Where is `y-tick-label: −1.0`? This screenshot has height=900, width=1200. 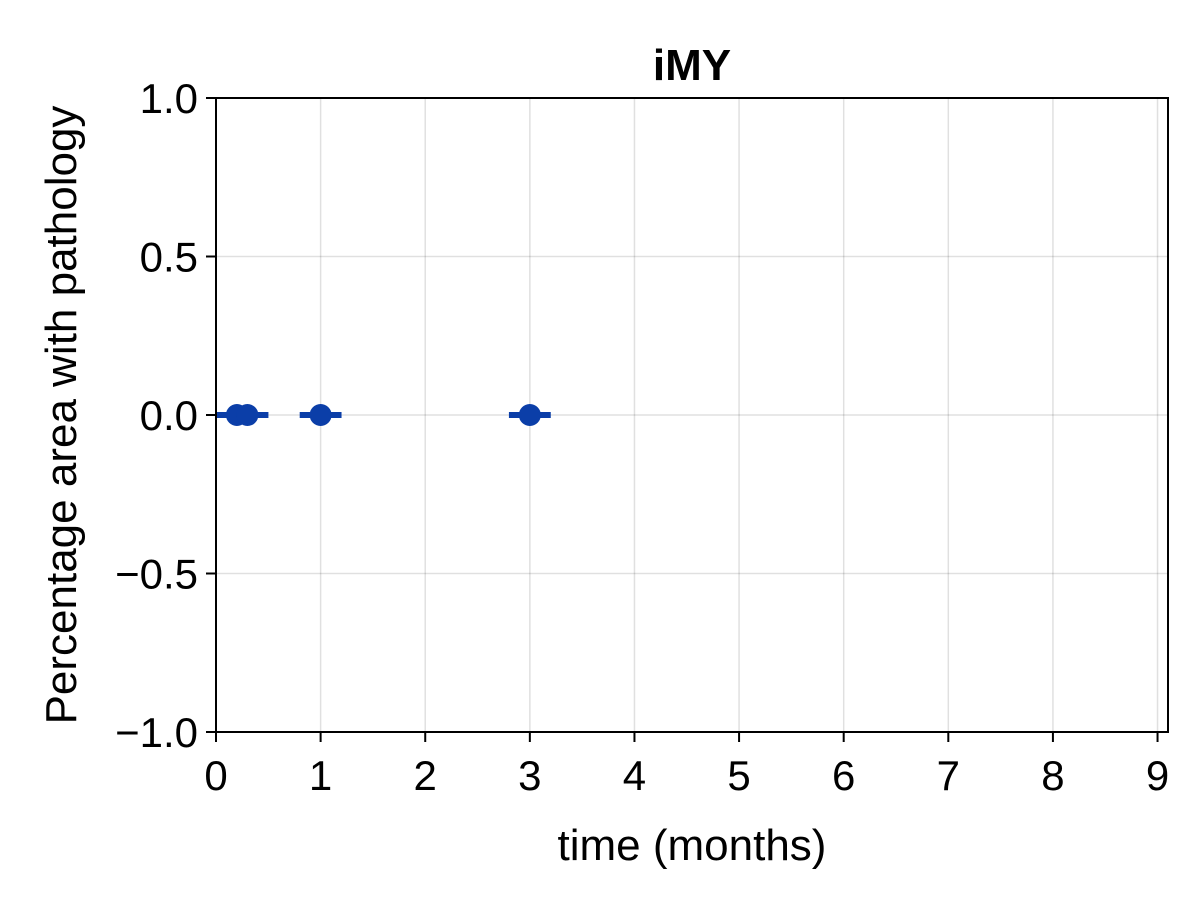
y-tick-label: −1.0 is located at coordinates (156, 732).